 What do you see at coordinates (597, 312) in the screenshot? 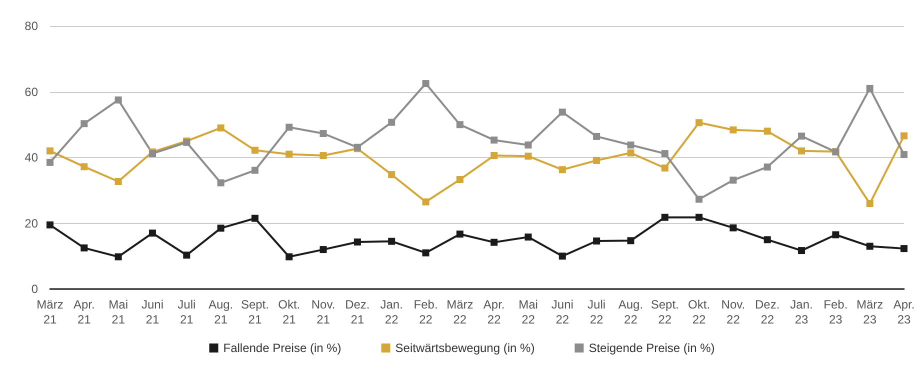
I see `x-tick-label: Juli 22` at bounding box center [597, 312].